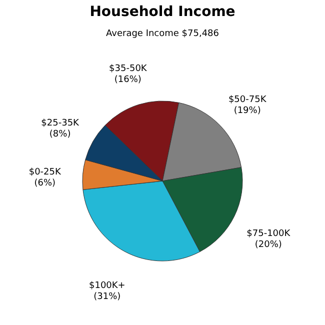  What do you see at coordinates (45, 173) in the screenshot?
I see `slice-label: $0-25K` at bounding box center [45, 173].